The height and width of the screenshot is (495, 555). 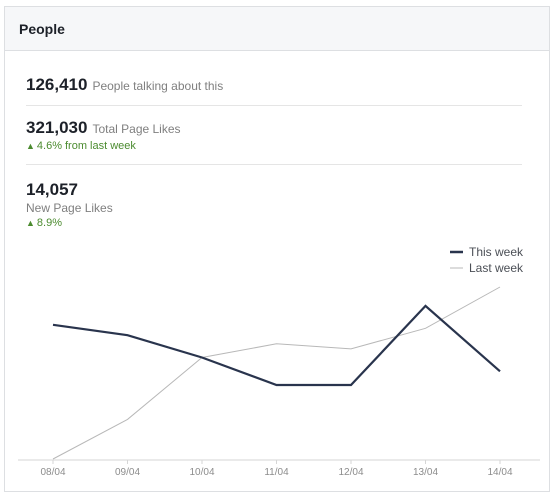 I want to click on panel-header: People, so click(x=277, y=29).